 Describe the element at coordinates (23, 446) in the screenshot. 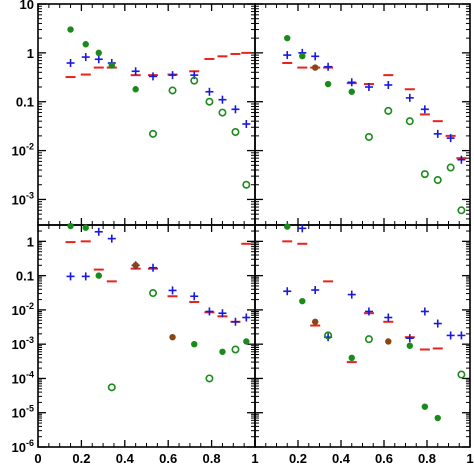

I see `y-tick-label: 10⁻⁶` at that location.